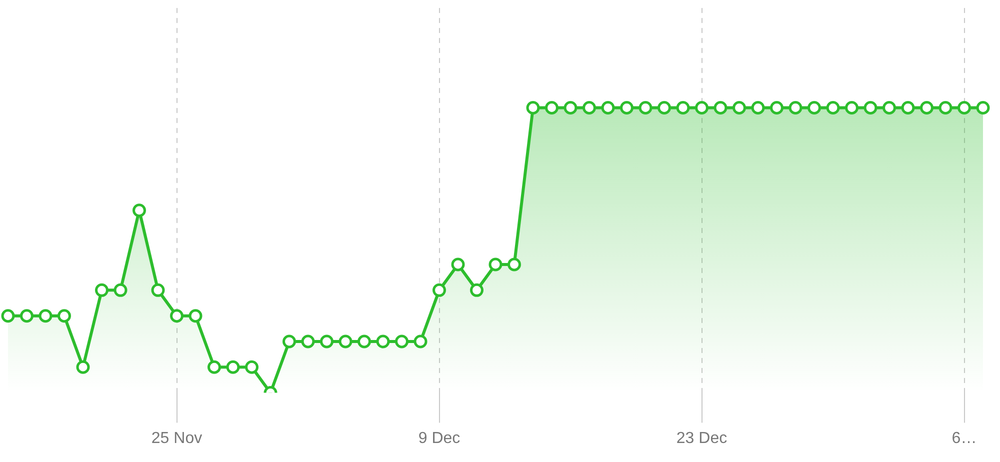 This screenshot has height=462, width=1000. Describe the element at coordinates (176, 438) in the screenshot. I see `x-tick-label: 25 Nov` at that location.